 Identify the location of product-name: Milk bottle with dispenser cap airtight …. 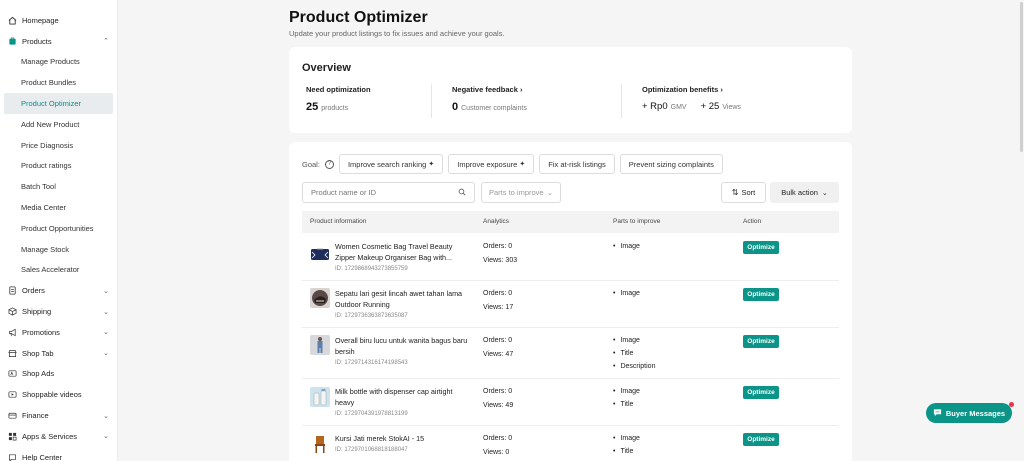
(394, 397).